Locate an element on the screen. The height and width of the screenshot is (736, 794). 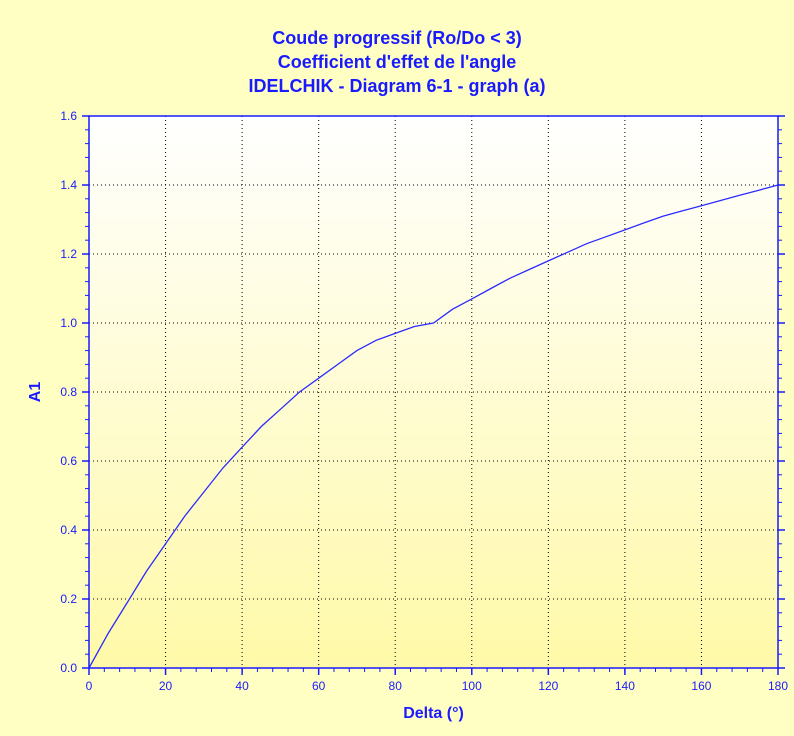
y-tick-label: 1.4 is located at coordinates (68, 185).